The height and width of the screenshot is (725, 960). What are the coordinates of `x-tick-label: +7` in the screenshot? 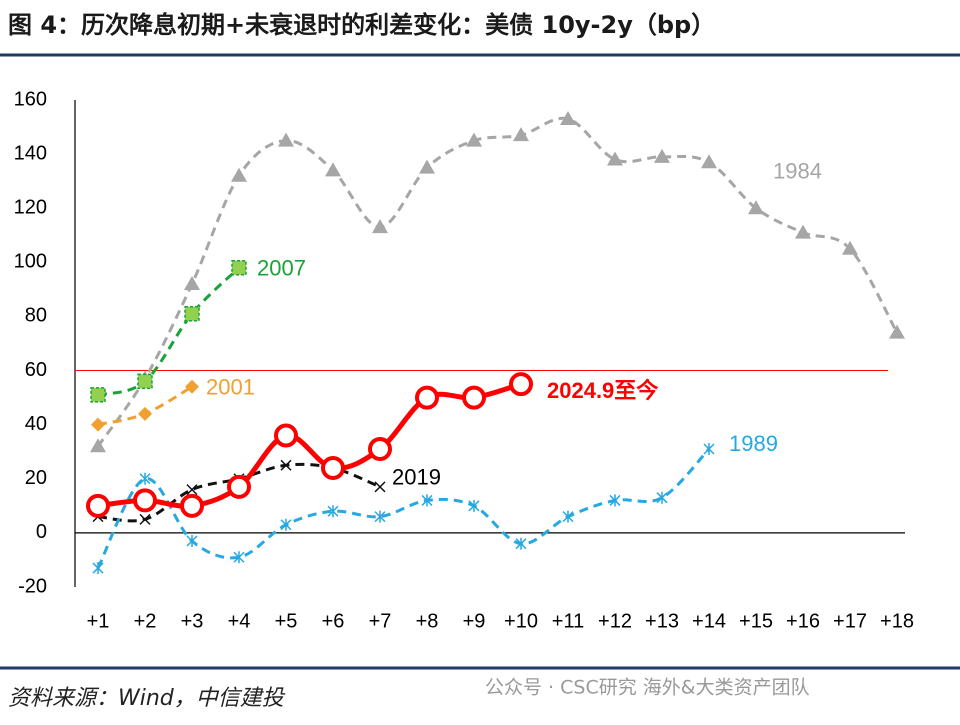 It's located at (380, 621).